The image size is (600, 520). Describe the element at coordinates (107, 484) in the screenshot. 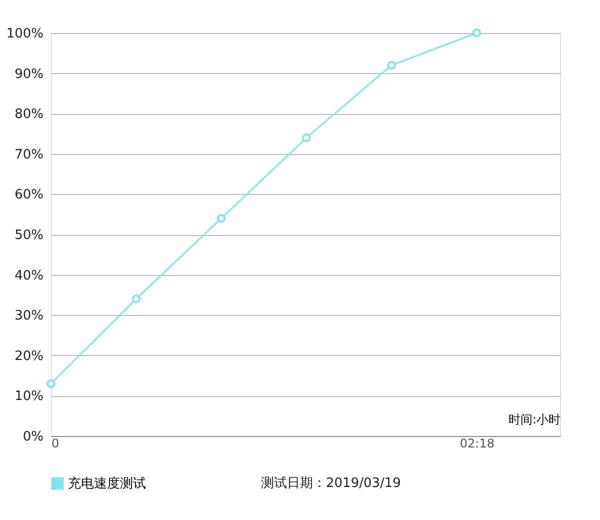

I see `legend-label: 充电速度测试` at that location.